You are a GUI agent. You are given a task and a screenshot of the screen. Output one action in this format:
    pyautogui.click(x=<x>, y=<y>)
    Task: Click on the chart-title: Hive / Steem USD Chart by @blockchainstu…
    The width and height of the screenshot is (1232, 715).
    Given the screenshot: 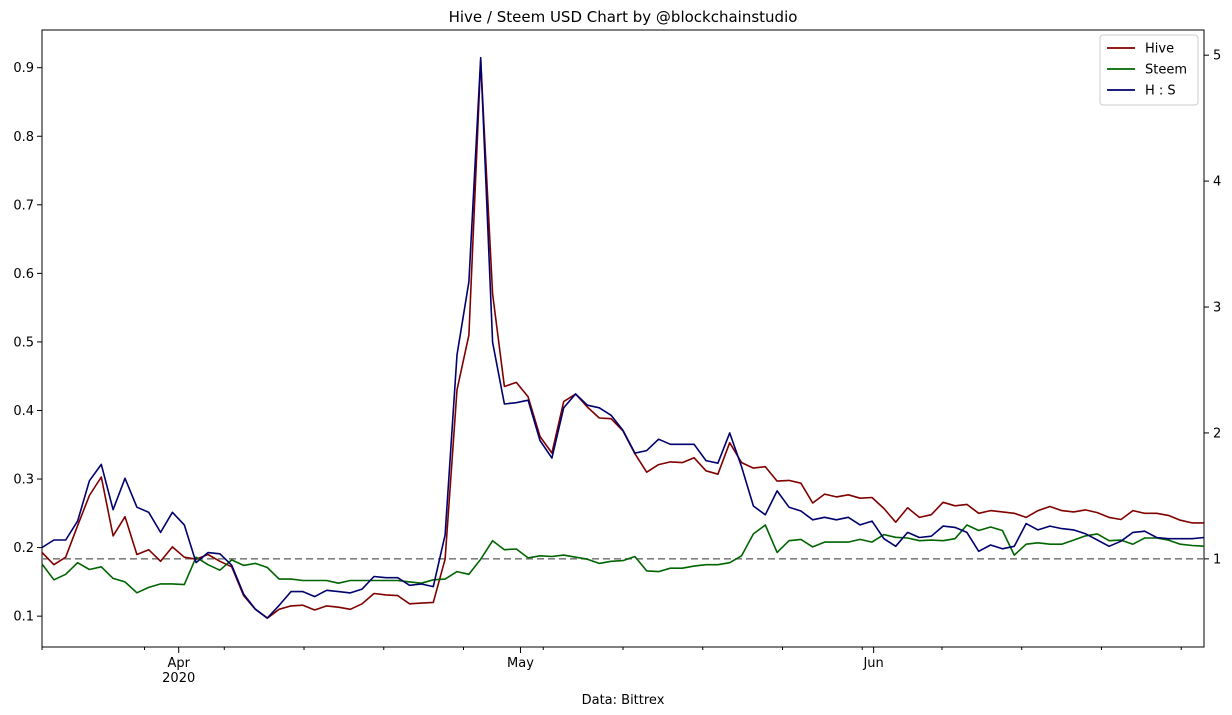 What is the action you would take?
    pyautogui.click(x=623, y=17)
    